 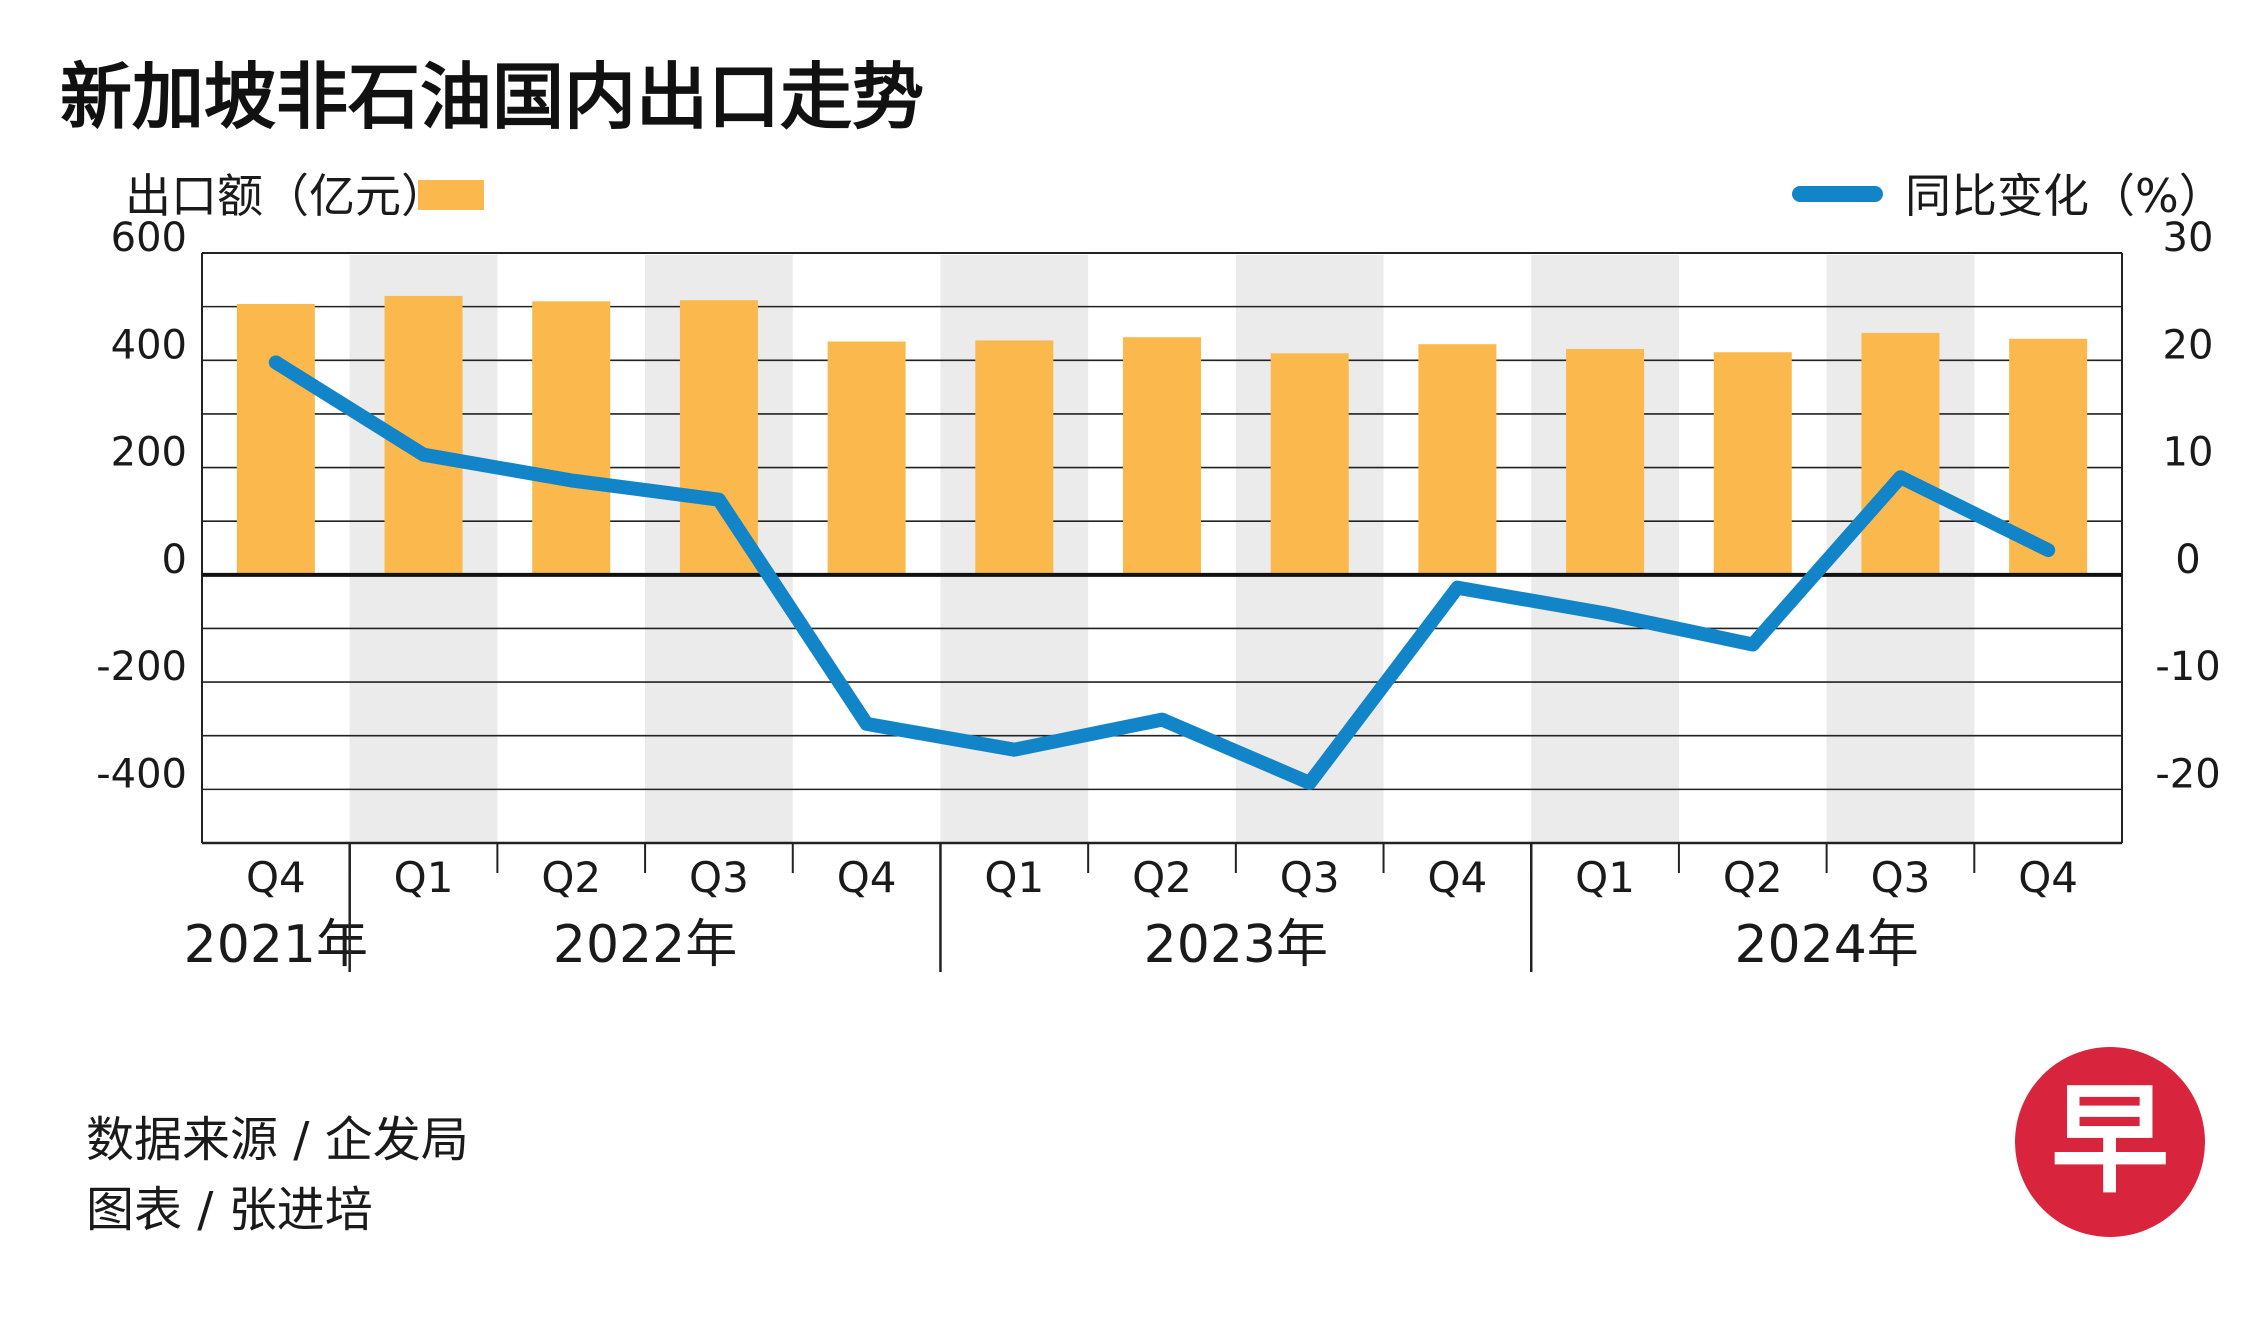 I want to click on left-tick-label: -200, so click(x=141, y=667).